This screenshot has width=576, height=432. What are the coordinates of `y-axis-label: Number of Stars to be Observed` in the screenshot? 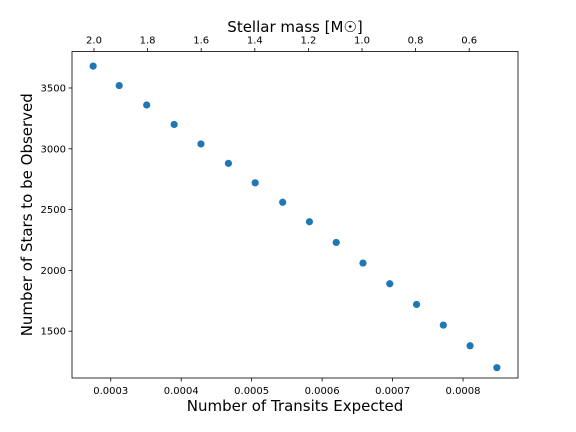 It's located at (27, 214).